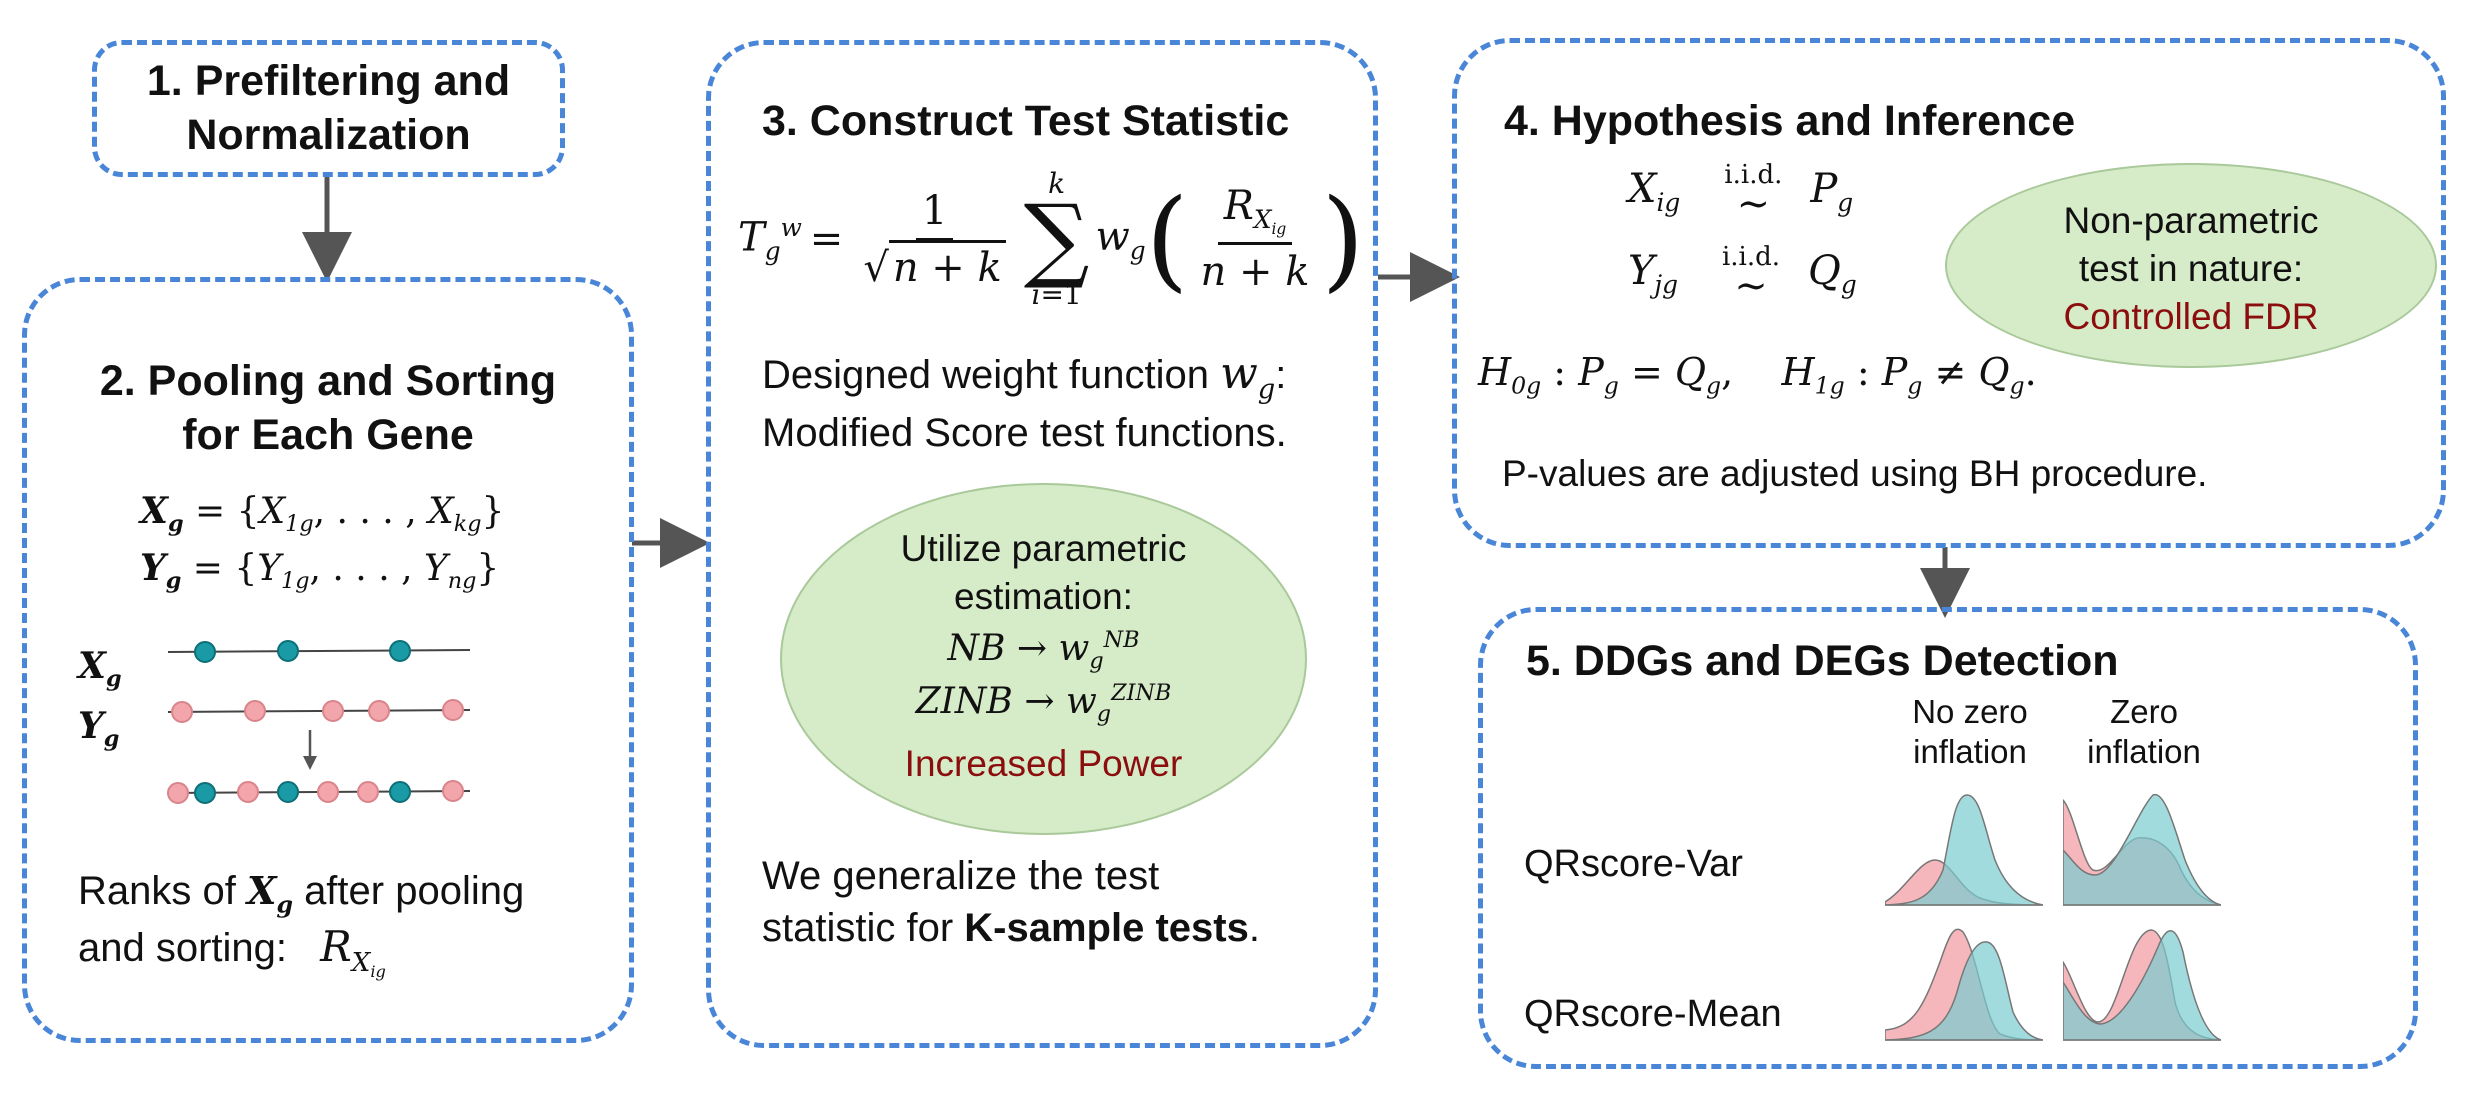 This screenshot has width=2472, height=1106. I want to click on col-no-zero-inflation: No zero inflation, so click(1970, 731).